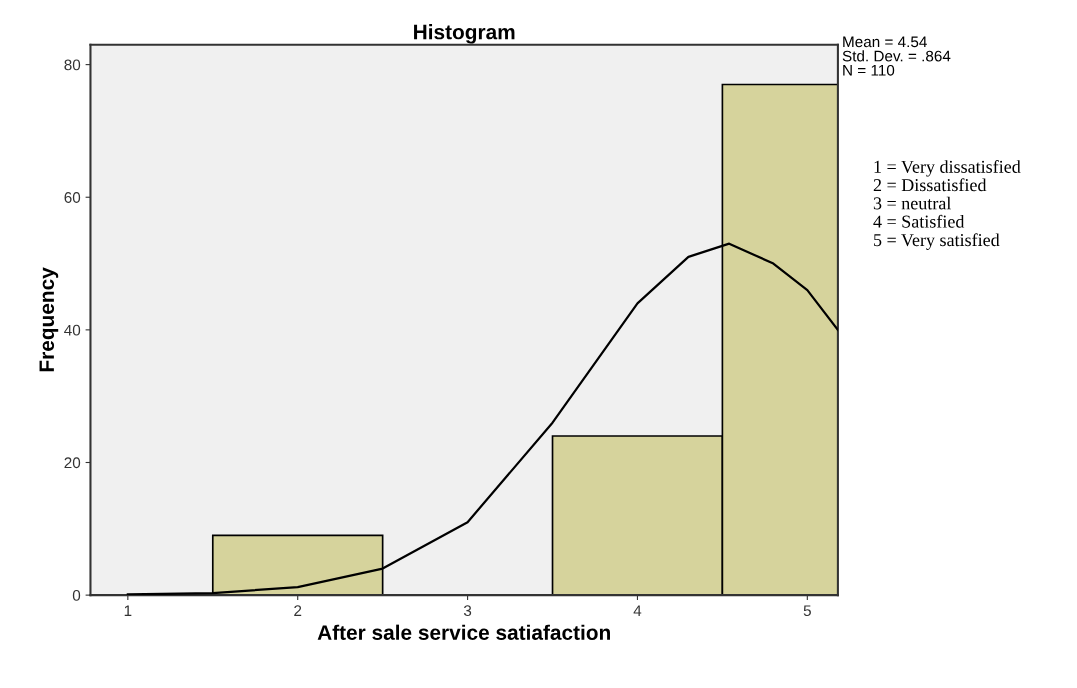 Image resolution: width=1077 pixels, height=688 pixels. Describe the element at coordinates (807, 611) in the screenshot. I see `x-tick-label: 5` at that location.